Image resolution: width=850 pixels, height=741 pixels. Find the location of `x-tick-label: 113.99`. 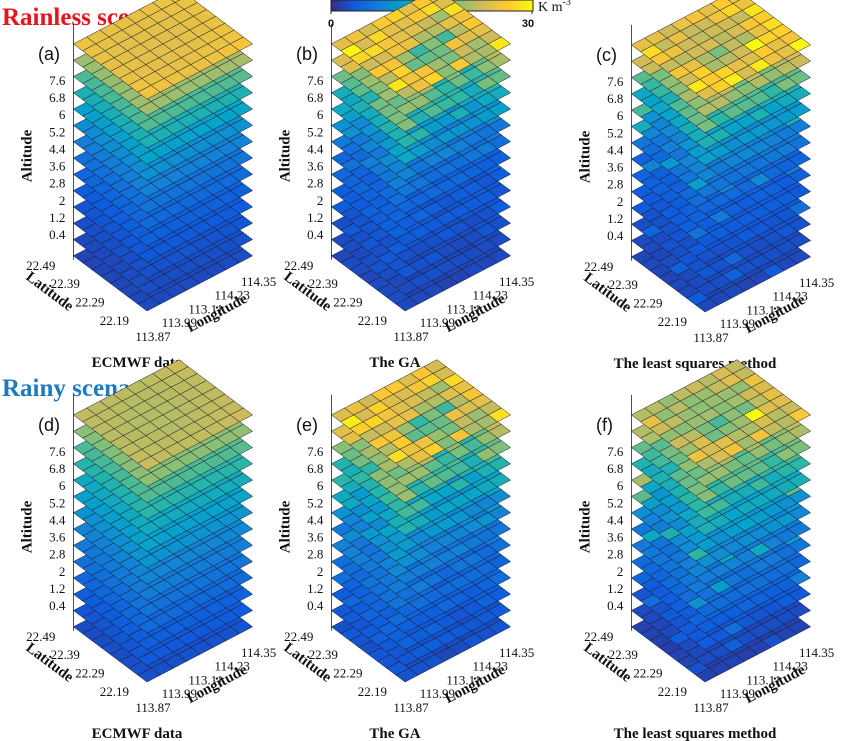

x-tick-label: 113.99 is located at coordinates (179, 322).